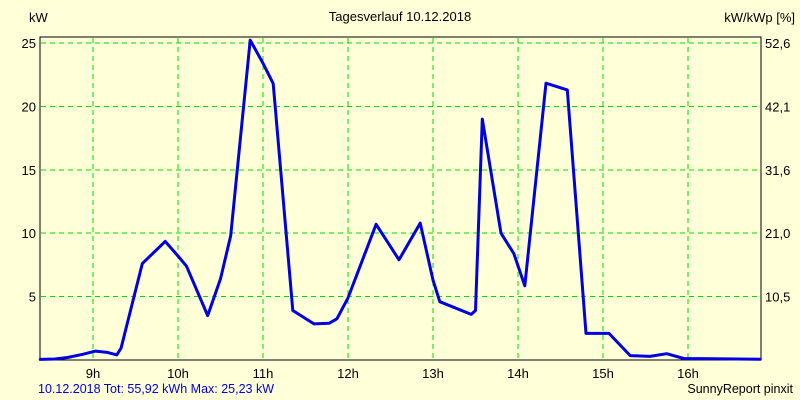 Image resolution: width=800 pixels, height=400 pixels. What do you see at coordinates (348, 373) in the screenshot?
I see `x-axis-tick-label: 12h` at bounding box center [348, 373].